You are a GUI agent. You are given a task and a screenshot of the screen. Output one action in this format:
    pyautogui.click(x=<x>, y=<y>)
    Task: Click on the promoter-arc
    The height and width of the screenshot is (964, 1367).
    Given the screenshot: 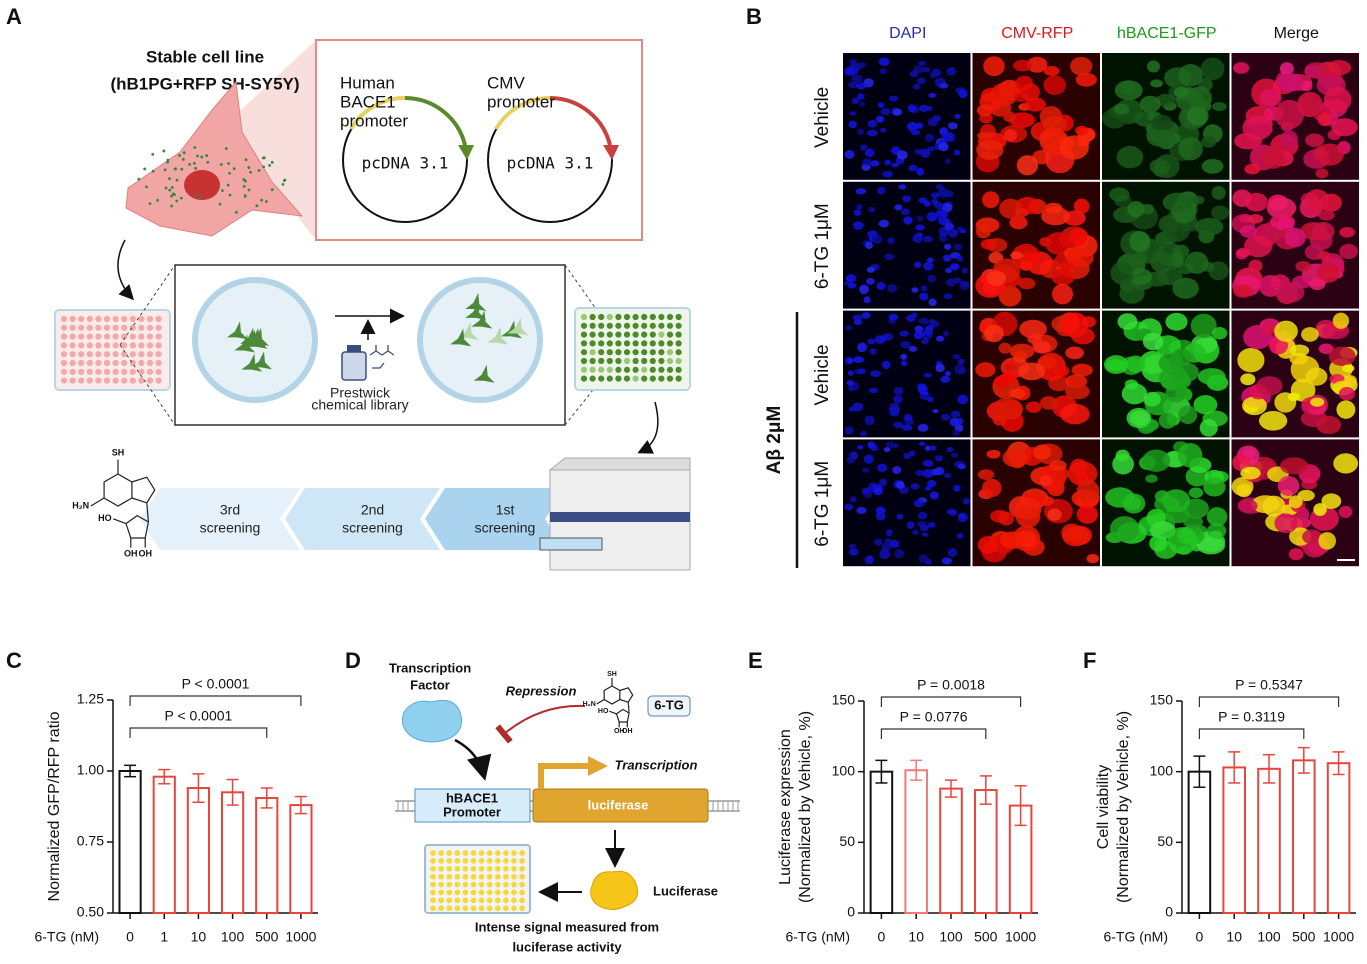 What is the action you would take?
    pyautogui.click(x=522, y=113)
    